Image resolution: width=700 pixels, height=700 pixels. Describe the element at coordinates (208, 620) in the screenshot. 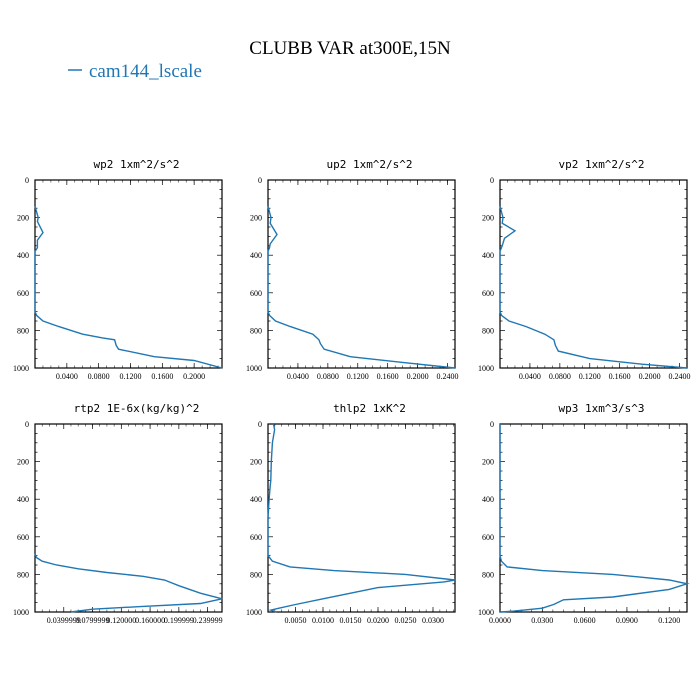

I see `x-tick-label: 0.239999` at that location.